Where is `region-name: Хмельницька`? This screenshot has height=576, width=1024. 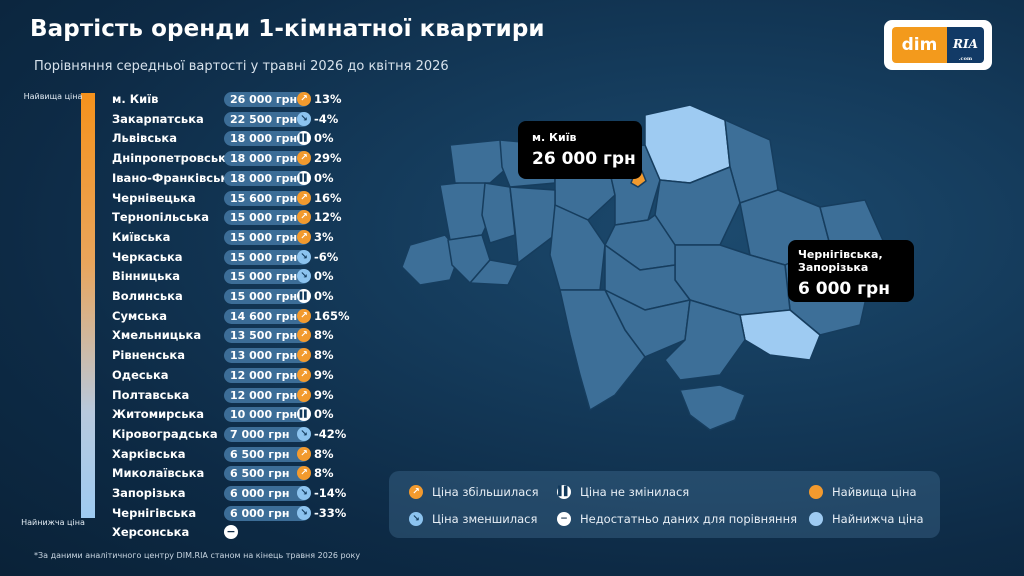
region-name: Хмельницька is located at coordinates (157, 335).